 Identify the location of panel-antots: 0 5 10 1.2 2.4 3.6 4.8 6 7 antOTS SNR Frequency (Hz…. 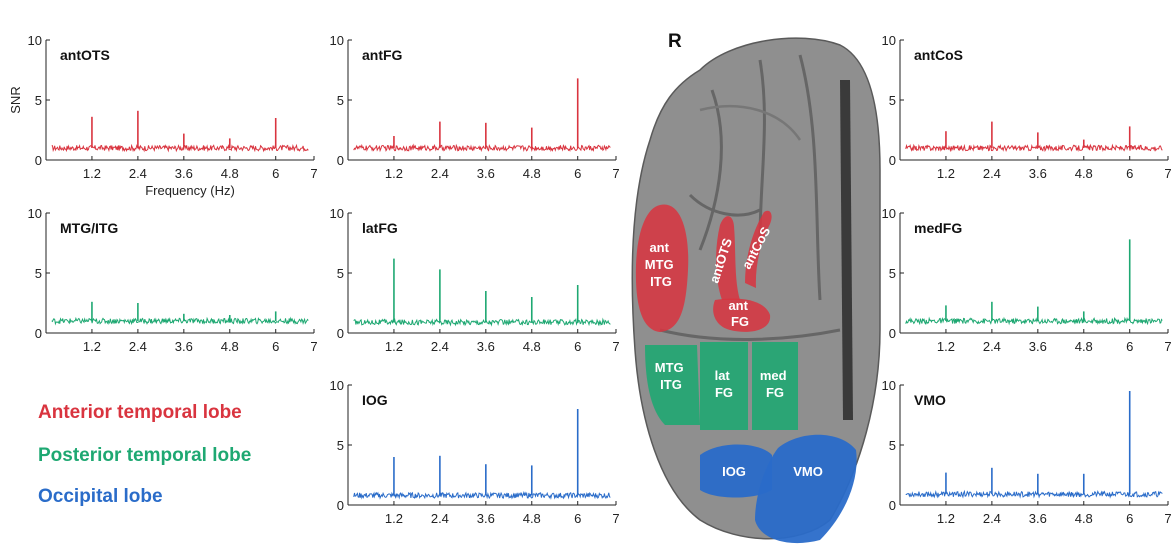
(163, 115).